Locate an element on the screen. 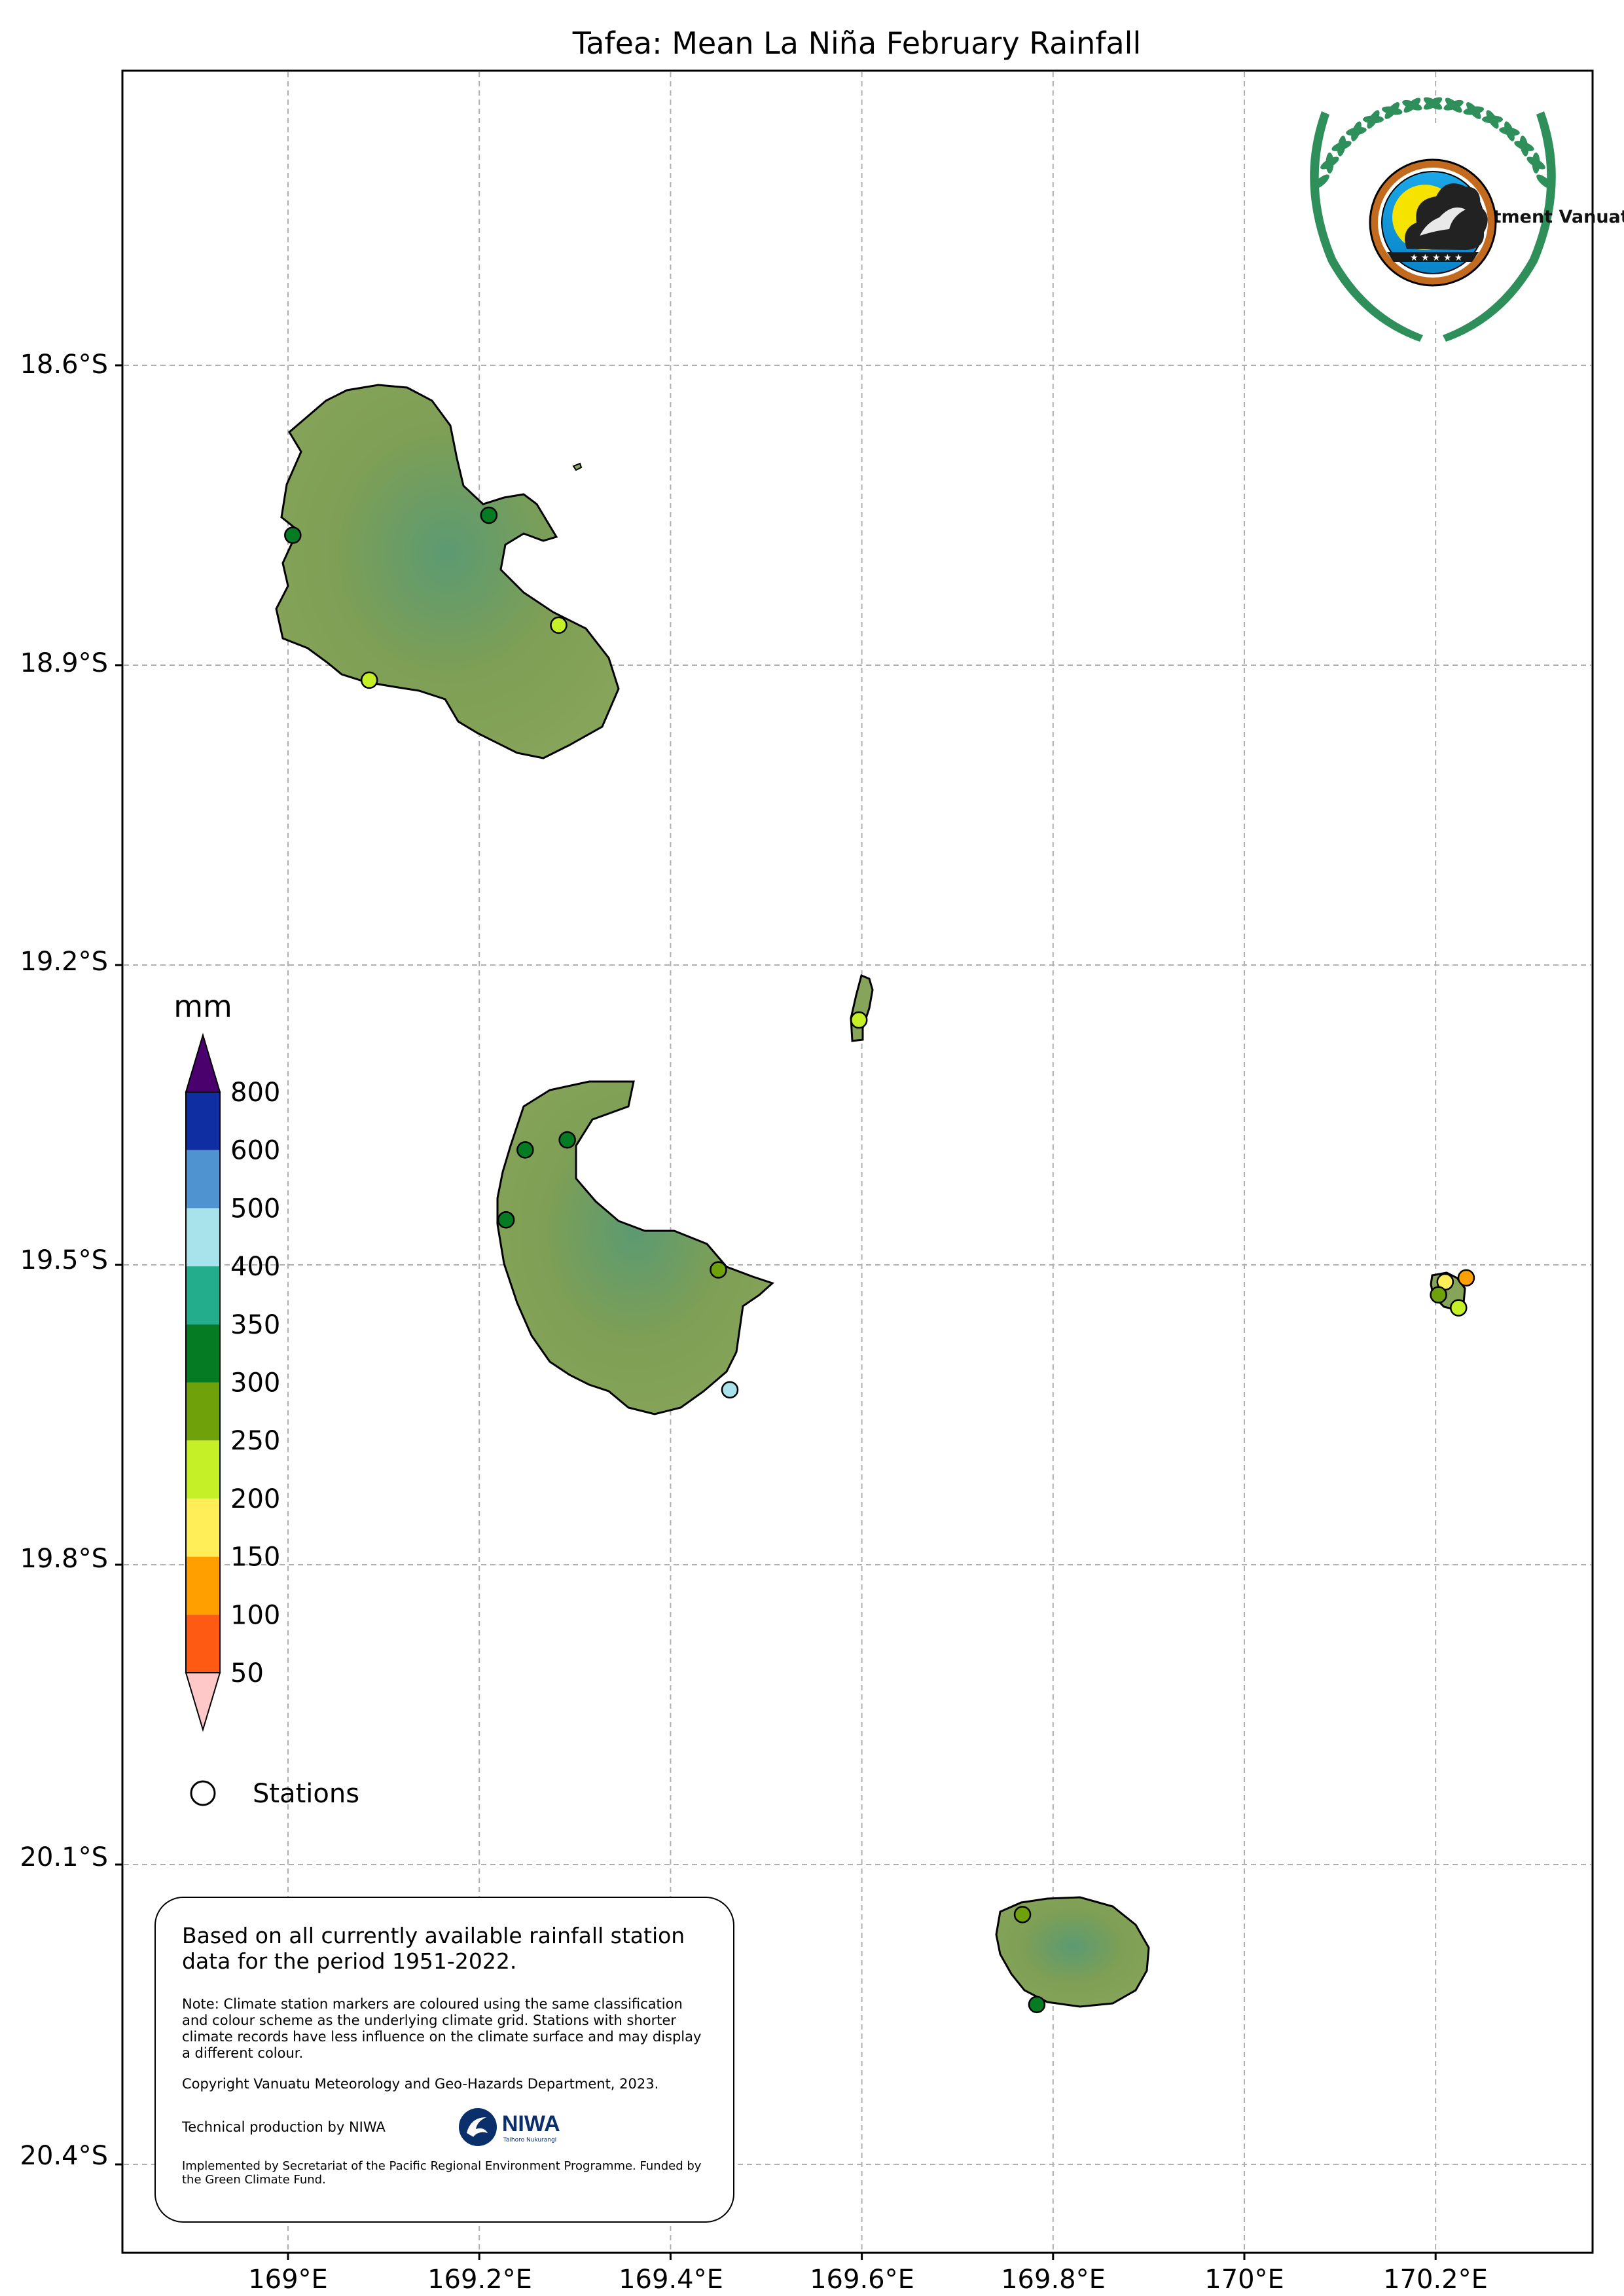 This screenshot has height=2296, width=1624. erromango-island is located at coordinates (447, 571).